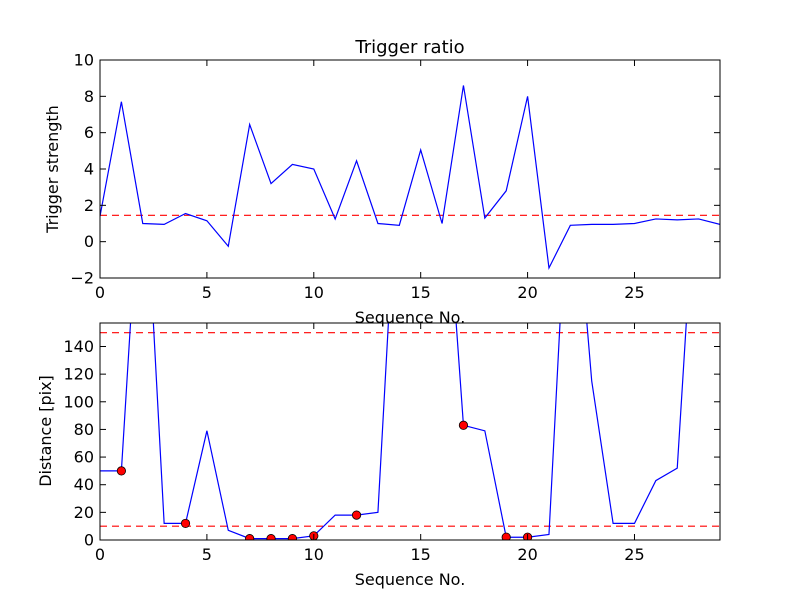 This screenshot has width=800, height=600. What do you see at coordinates (89, 205) in the screenshot?
I see `chart-top-y-tick-label: 2` at bounding box center [89, 205].